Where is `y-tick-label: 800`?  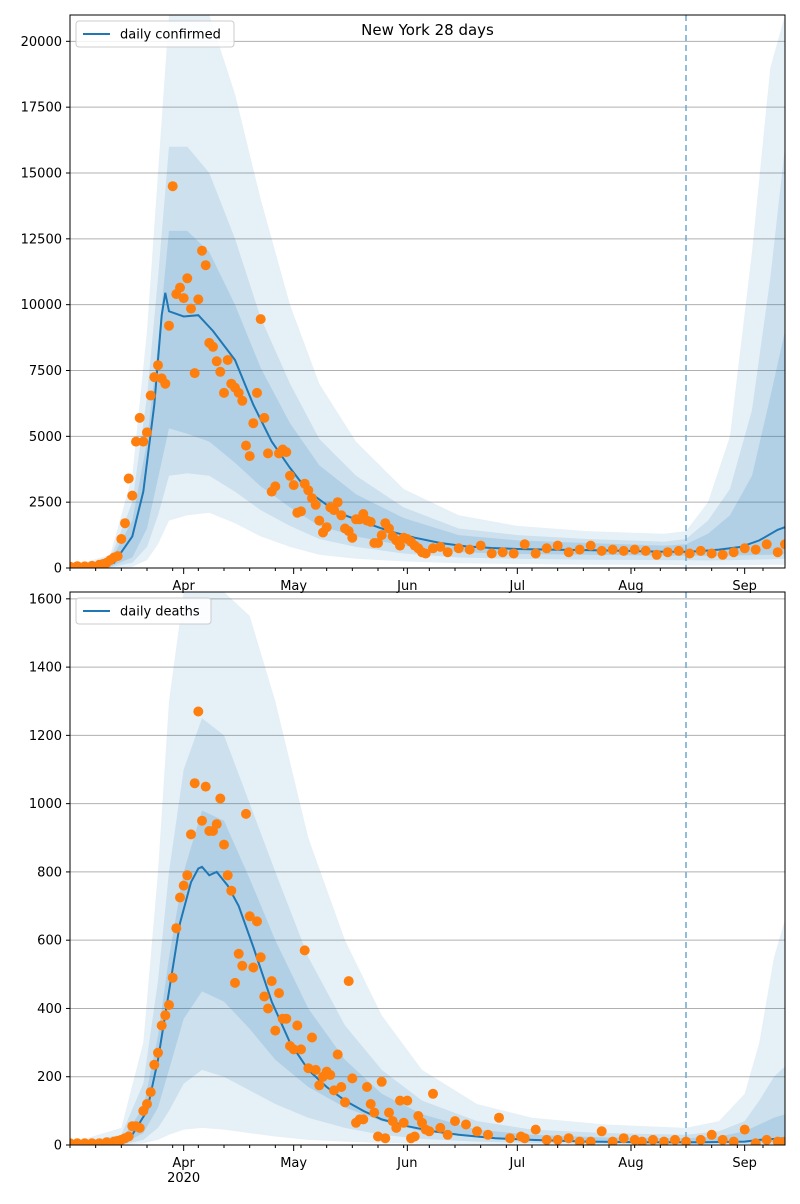 y-tick-label: 800 is located at coordinates (49, 872).